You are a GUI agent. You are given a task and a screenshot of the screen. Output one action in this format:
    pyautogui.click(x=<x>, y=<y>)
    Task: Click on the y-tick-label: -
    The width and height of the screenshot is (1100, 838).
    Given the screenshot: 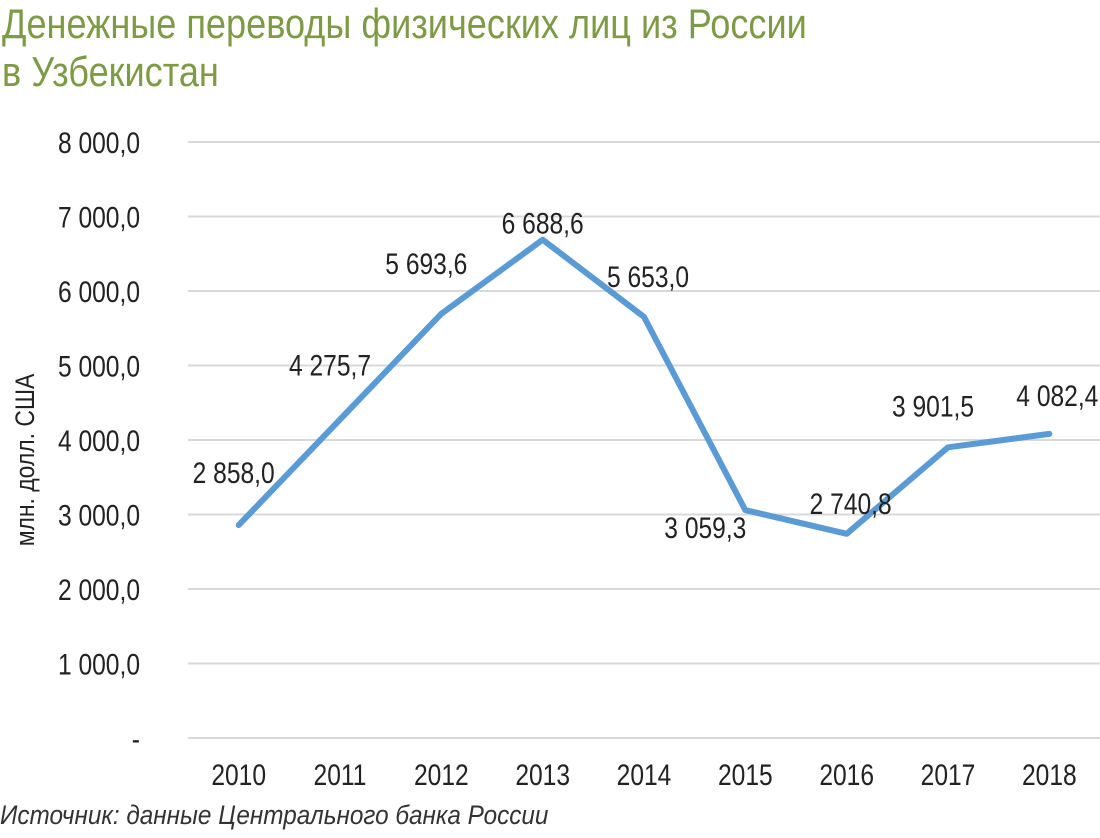 What is the action you would take?
    pyautogui.click(x=136, y=739)
    